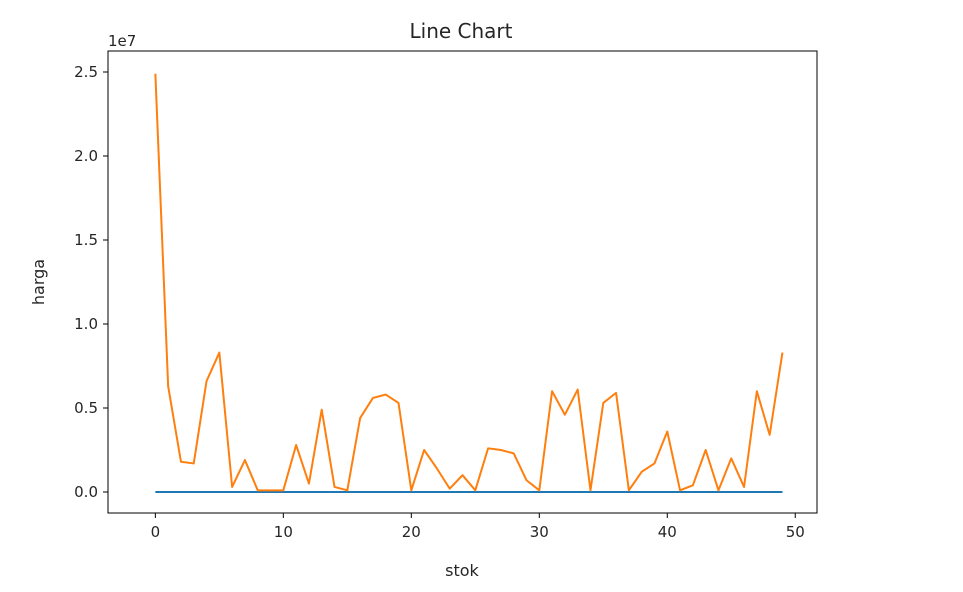 The image size is (963, 592). Describe the element at coordinates (86, 156) in the screenshot. I see `y-tick-label: 2.0` at that location.